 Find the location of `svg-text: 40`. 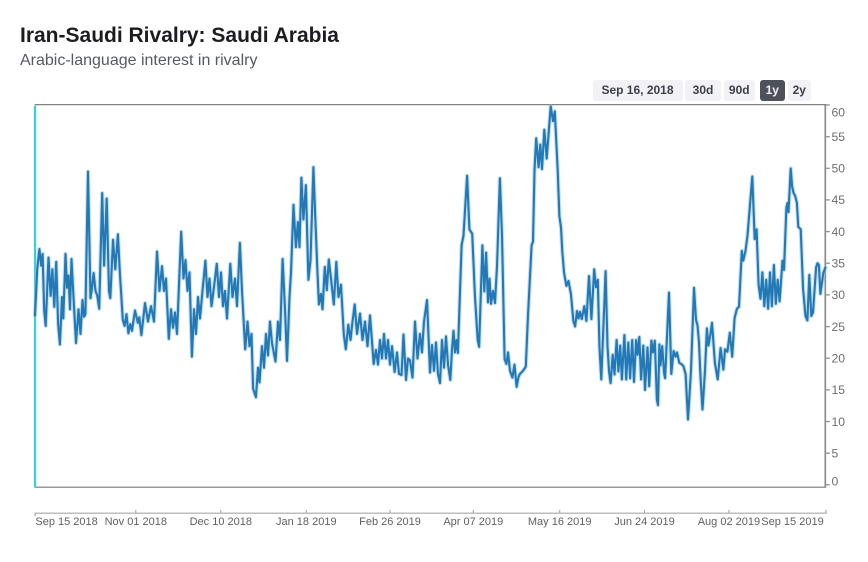

svg-text: 40 is located at coordinates (839, 232).